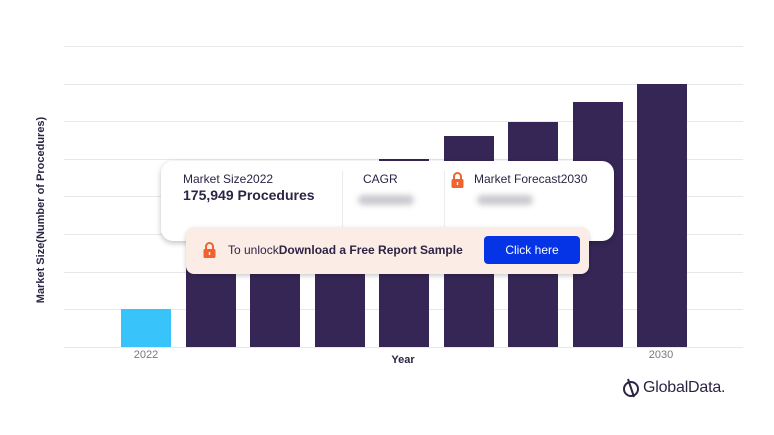  Describe the element at coordinates (386, 200) in the screenshot. I see `cagr-value-blurred` at that location.